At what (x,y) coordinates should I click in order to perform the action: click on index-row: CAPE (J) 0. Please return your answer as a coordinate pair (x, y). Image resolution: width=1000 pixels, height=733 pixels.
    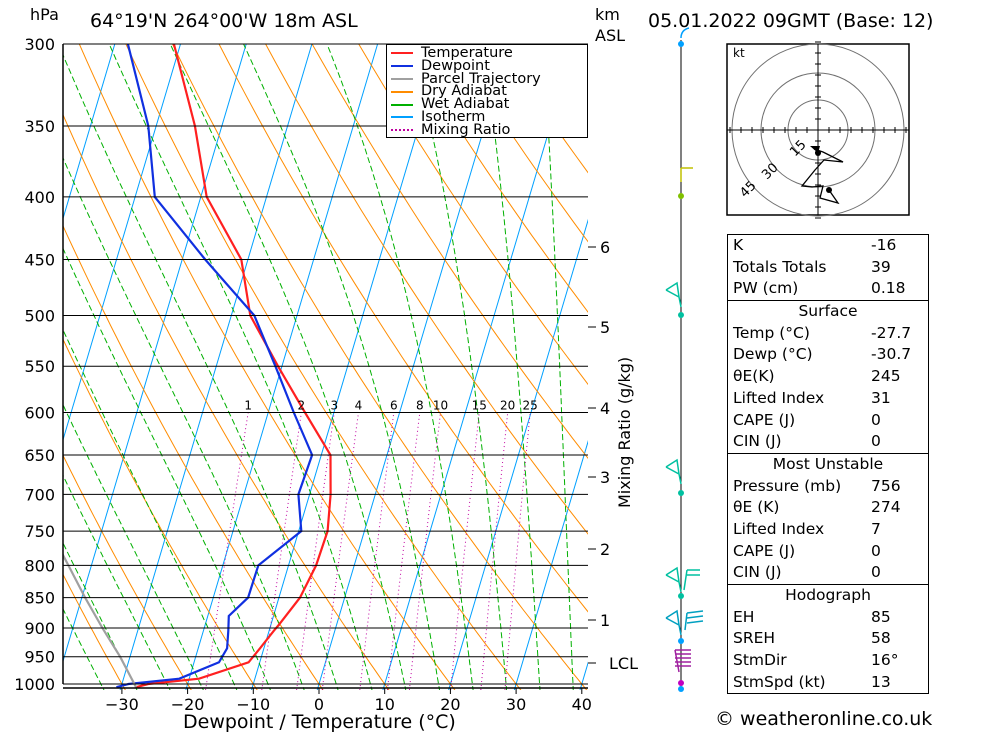
    Looking at the image, I should click on (828, 421).